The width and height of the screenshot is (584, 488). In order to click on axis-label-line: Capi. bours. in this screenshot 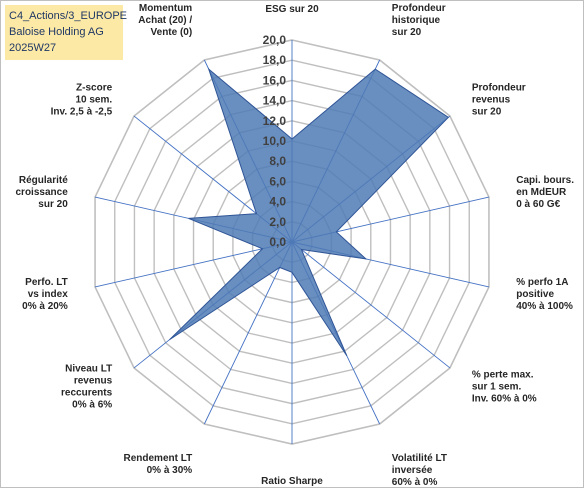, I will do `click(545, 180)`.